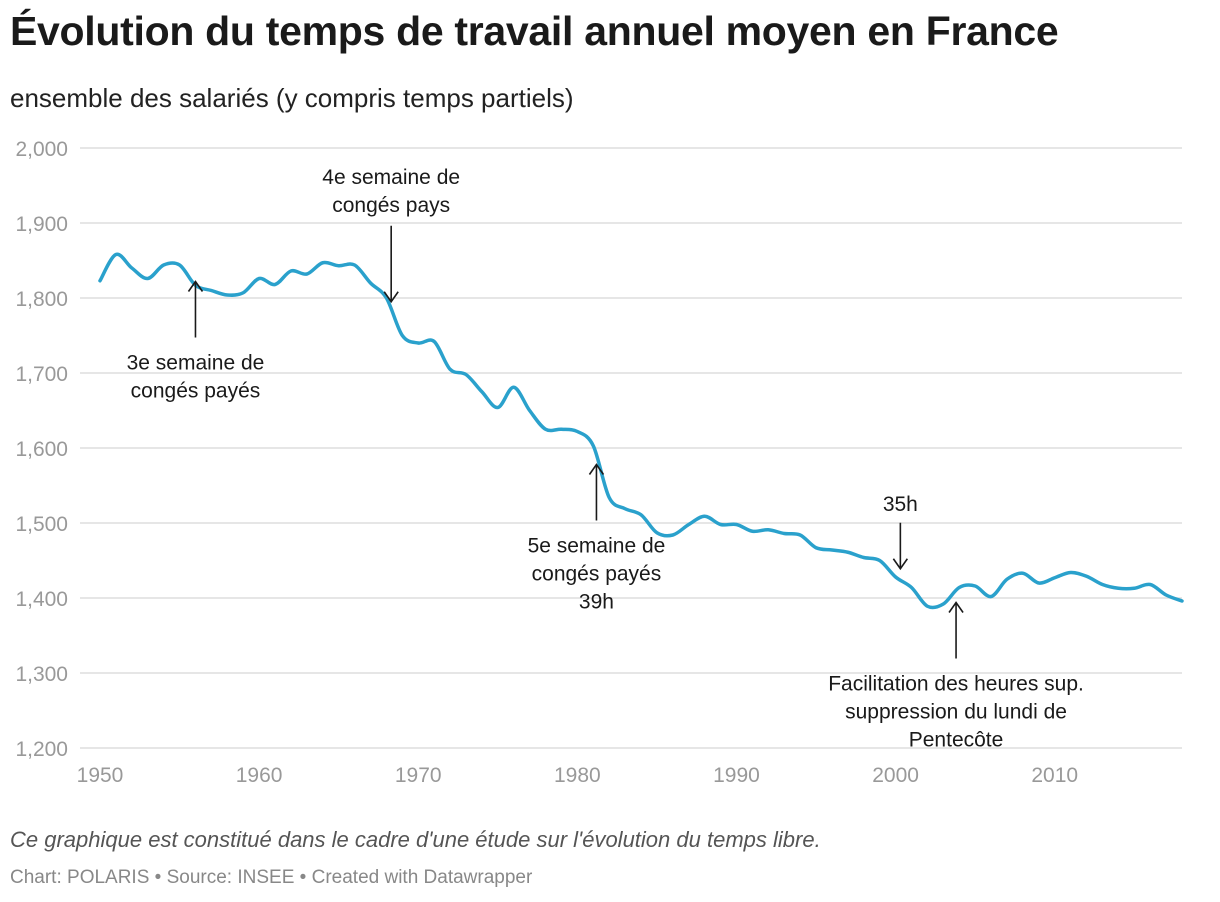 This screenshot has width=1220, height=902. I want to click on source-credit: Source: INSEE, so click(230, 877).